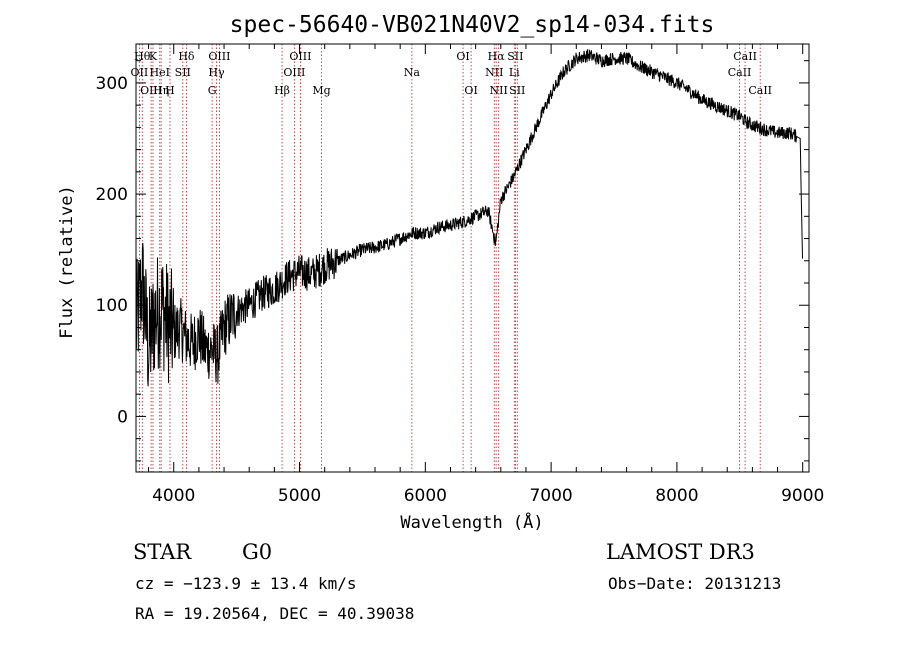 The height and width of the screenshot is (649, 900). What do you see at coordinates (472, 25) in the screenshot?
I see `chart-title: spec-56640-VB021N40V2_sp14-034.fits` at bounding box center [472, 25].